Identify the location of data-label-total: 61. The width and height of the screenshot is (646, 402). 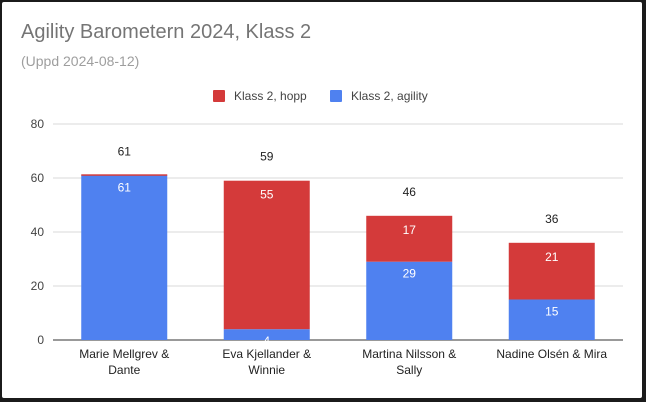
(125, 151).